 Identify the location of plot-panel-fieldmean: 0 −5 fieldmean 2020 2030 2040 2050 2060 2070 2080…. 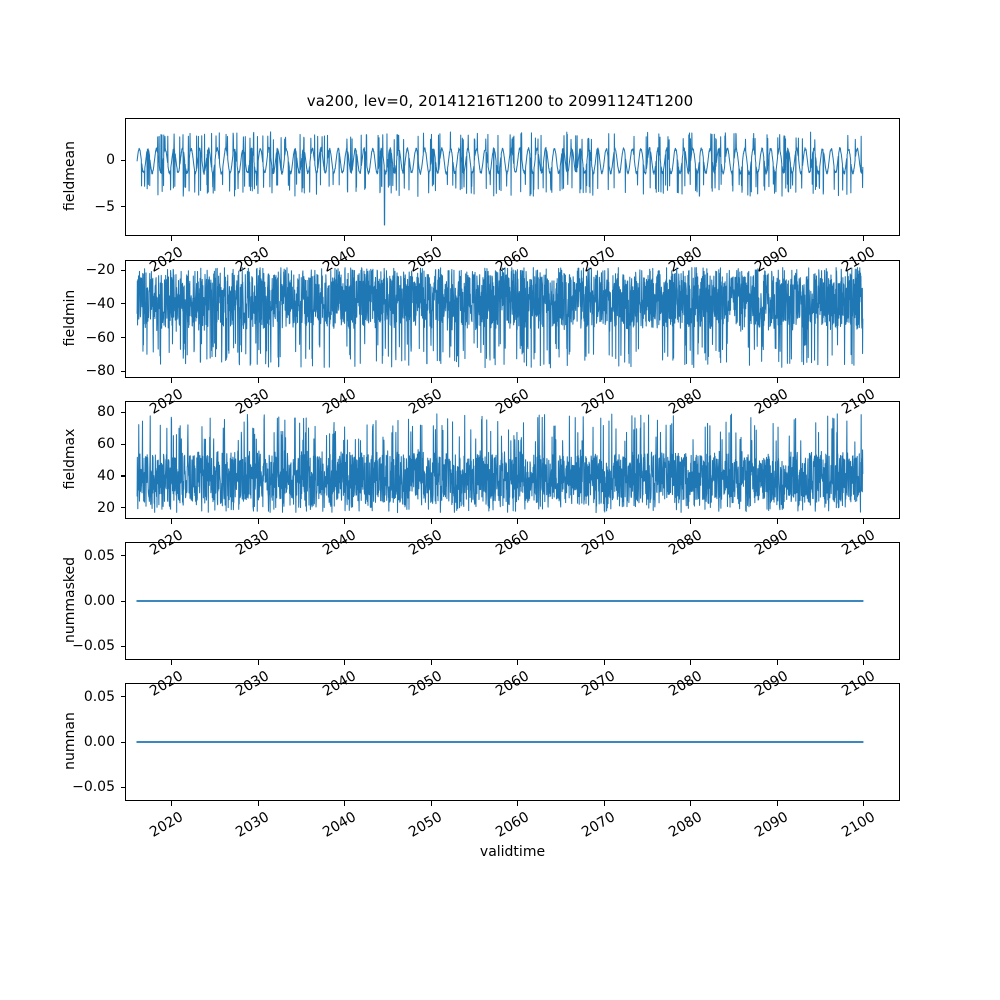
(481, 197).